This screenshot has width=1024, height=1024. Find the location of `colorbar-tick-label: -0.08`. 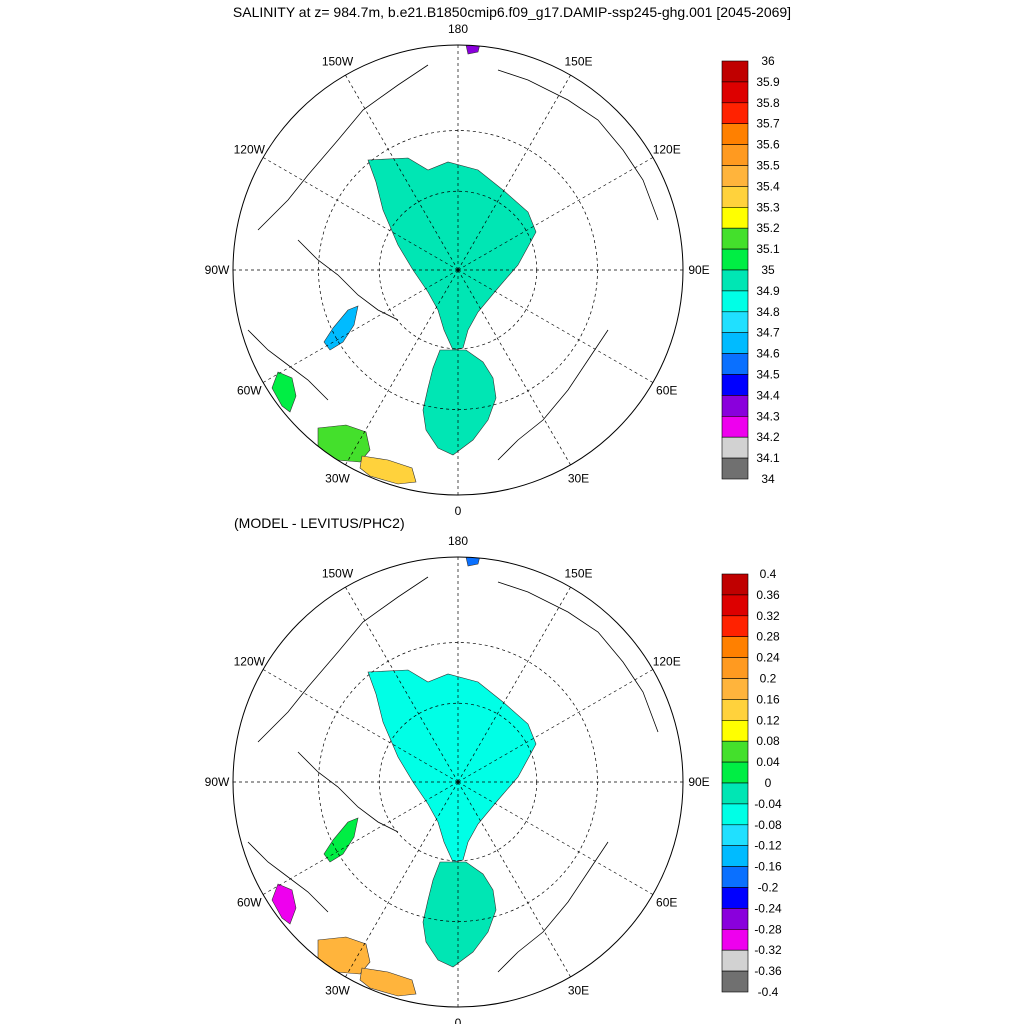

colorbar-tick-label: -0.08 is located at coordinates (768, 825).